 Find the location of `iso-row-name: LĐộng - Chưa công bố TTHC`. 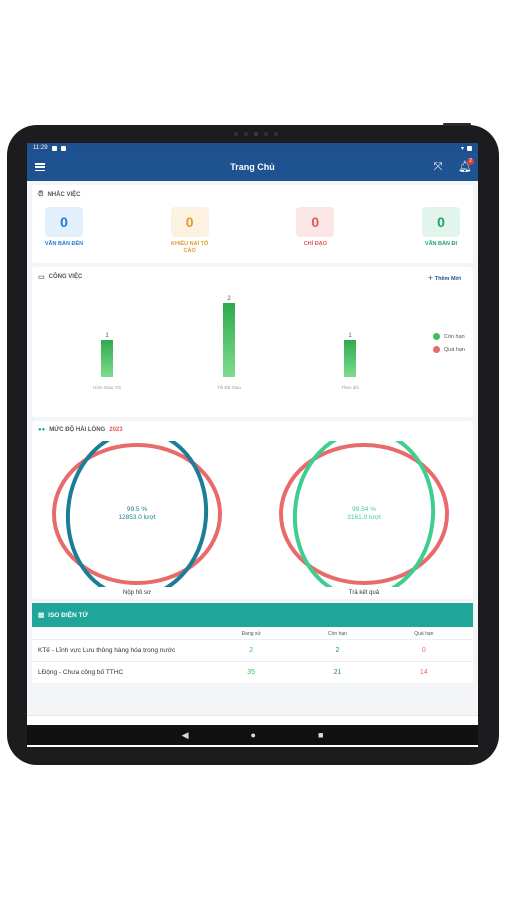

iso-row-name: LĐộng - Chưa công bố TTHC is located at coordinates (81, 672).